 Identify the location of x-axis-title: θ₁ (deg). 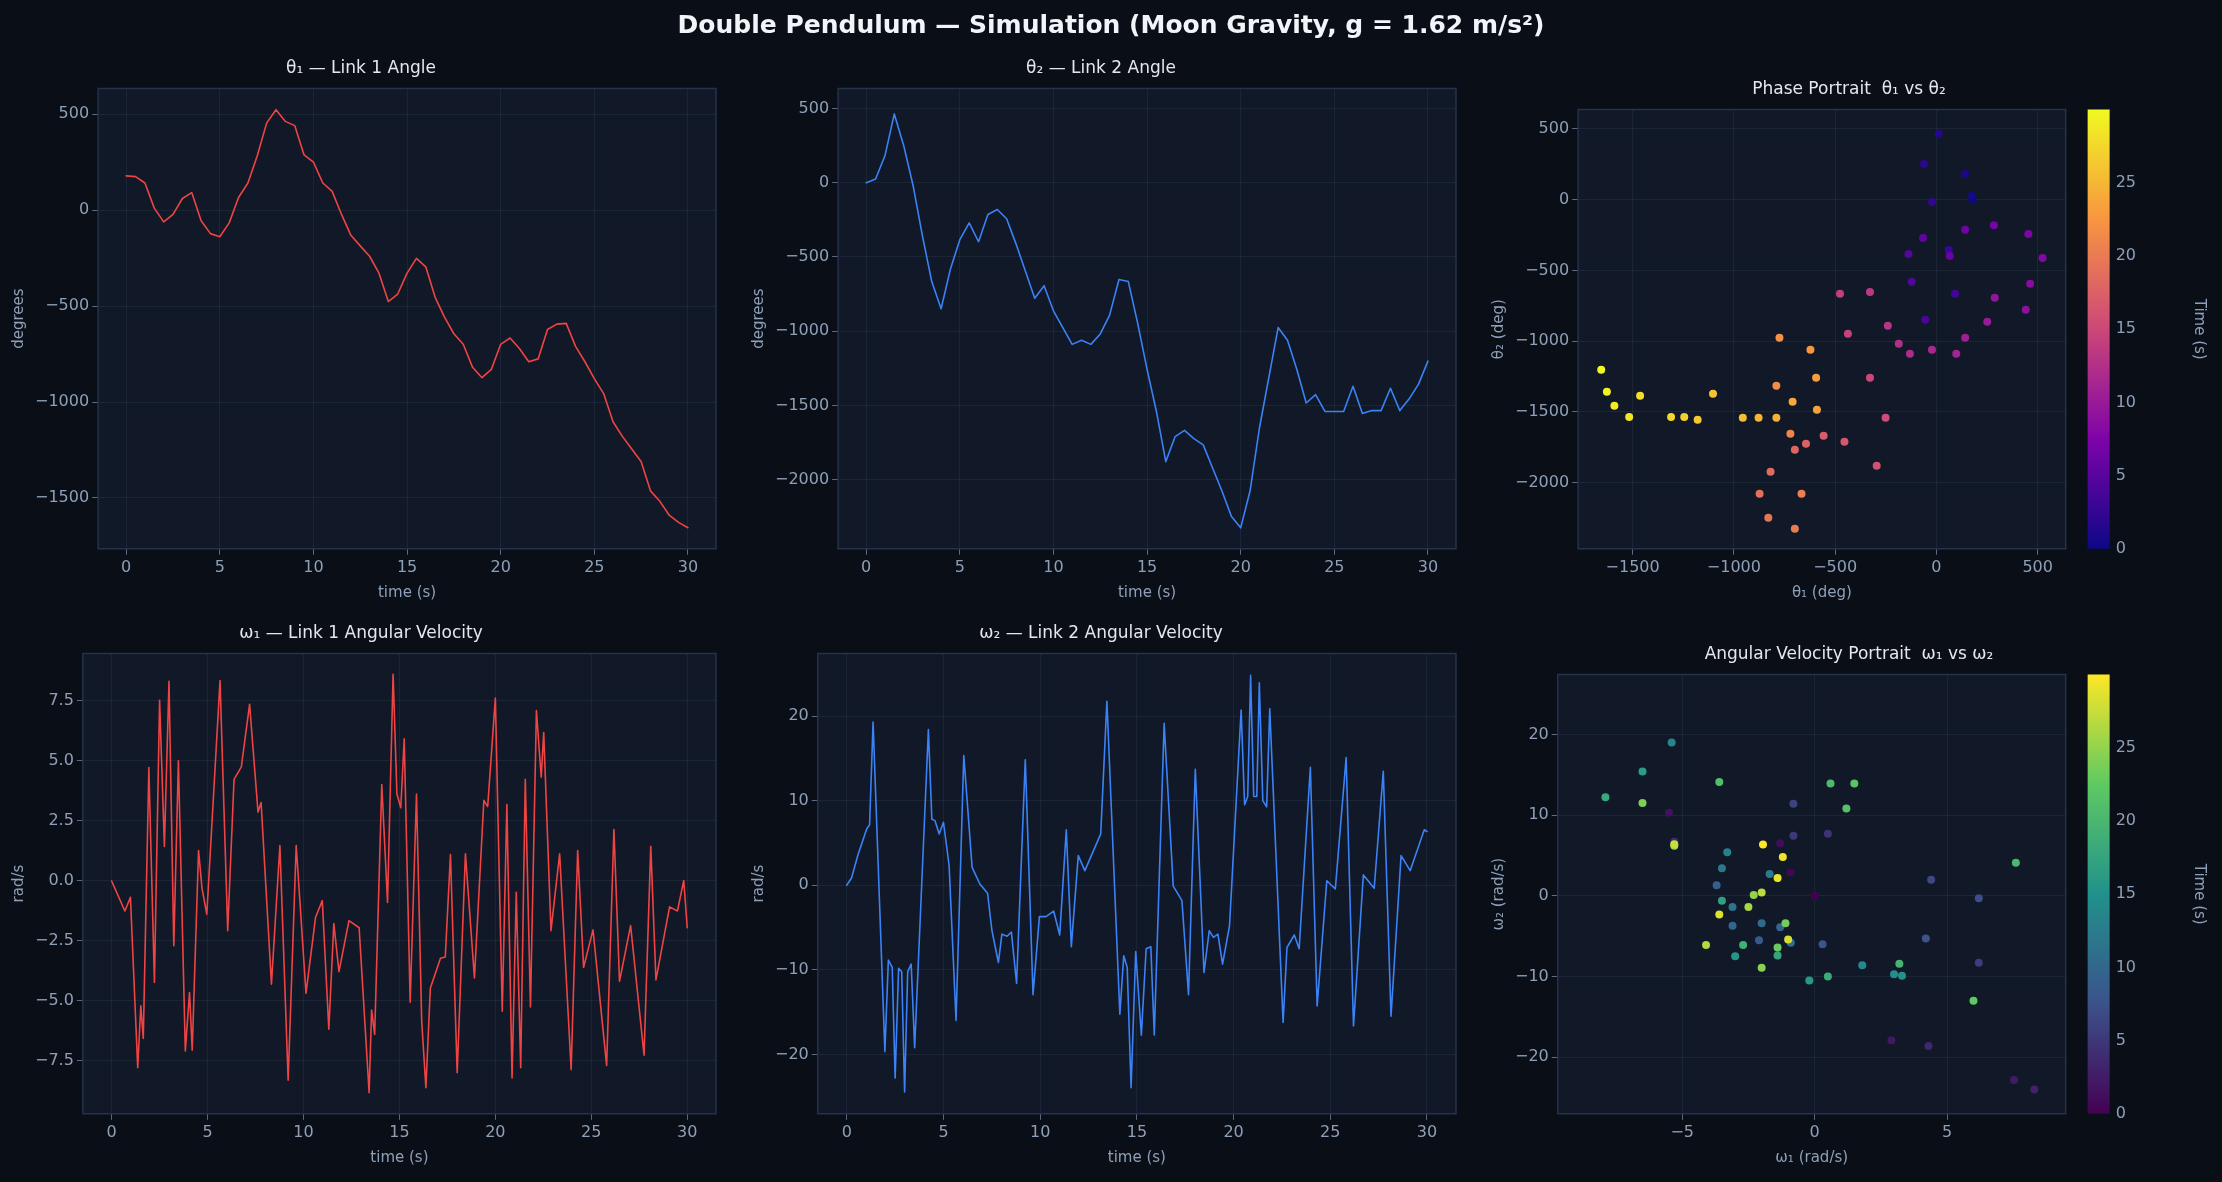
(1821, 591).